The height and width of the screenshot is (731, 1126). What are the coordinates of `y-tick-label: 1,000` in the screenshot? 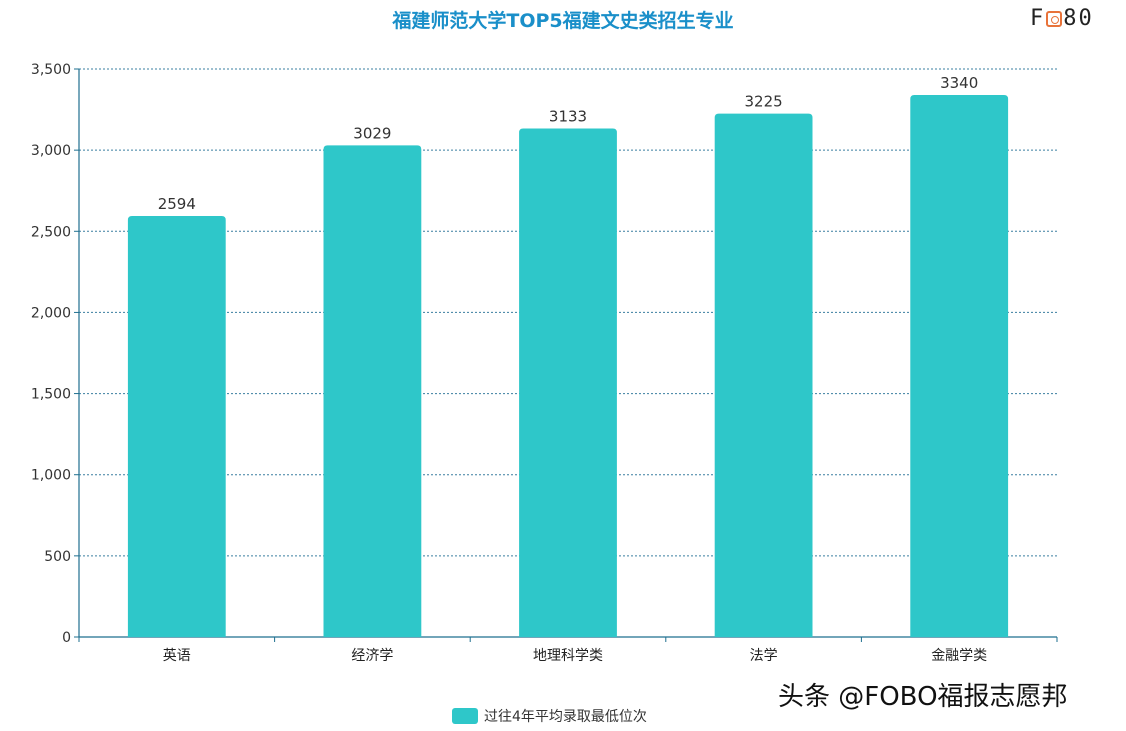 It's located at (51, 476).